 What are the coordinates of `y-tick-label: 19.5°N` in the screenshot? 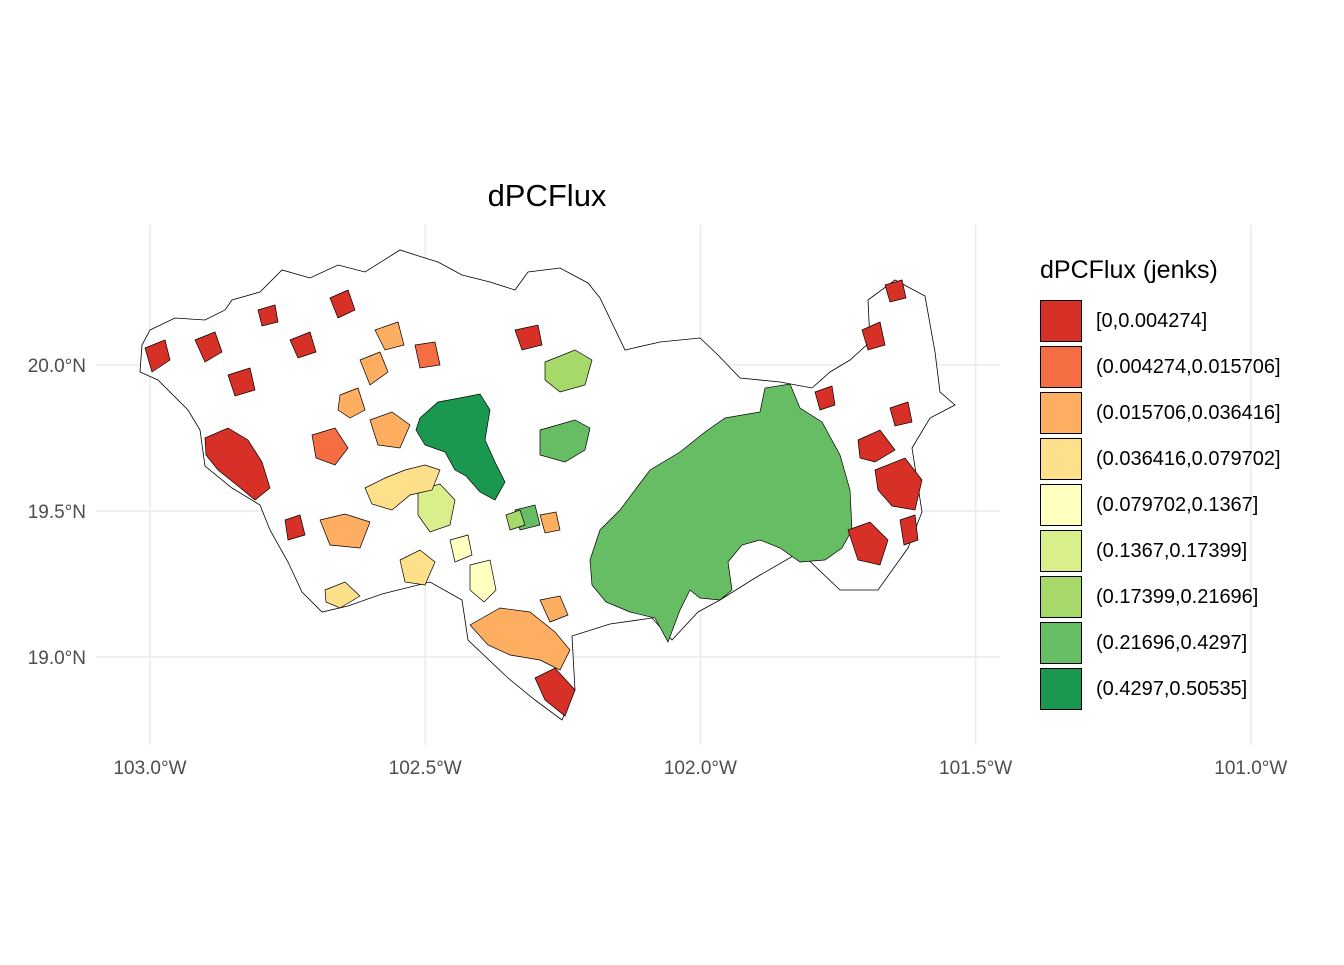 It's located at (57, 512).